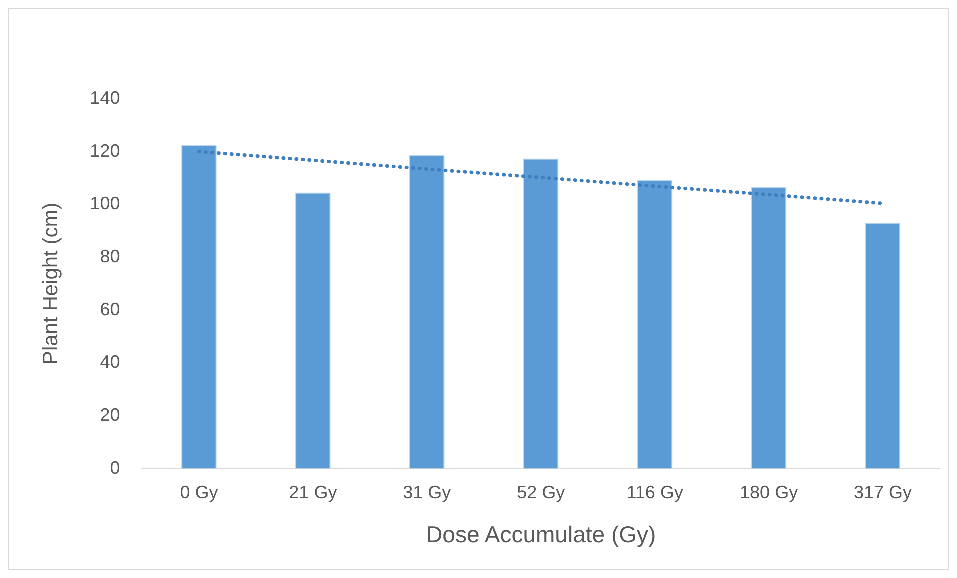  What do you see at coordinates (110, 362) in the screenshot?
I see `y-tick-label: 40` at bounding box center [110, 362].